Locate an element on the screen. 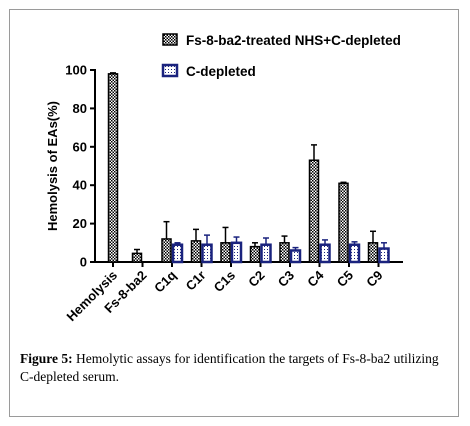 This screenshot has width=470, height=426. x-tick-label: C9 is located at coordinates (374, 279).